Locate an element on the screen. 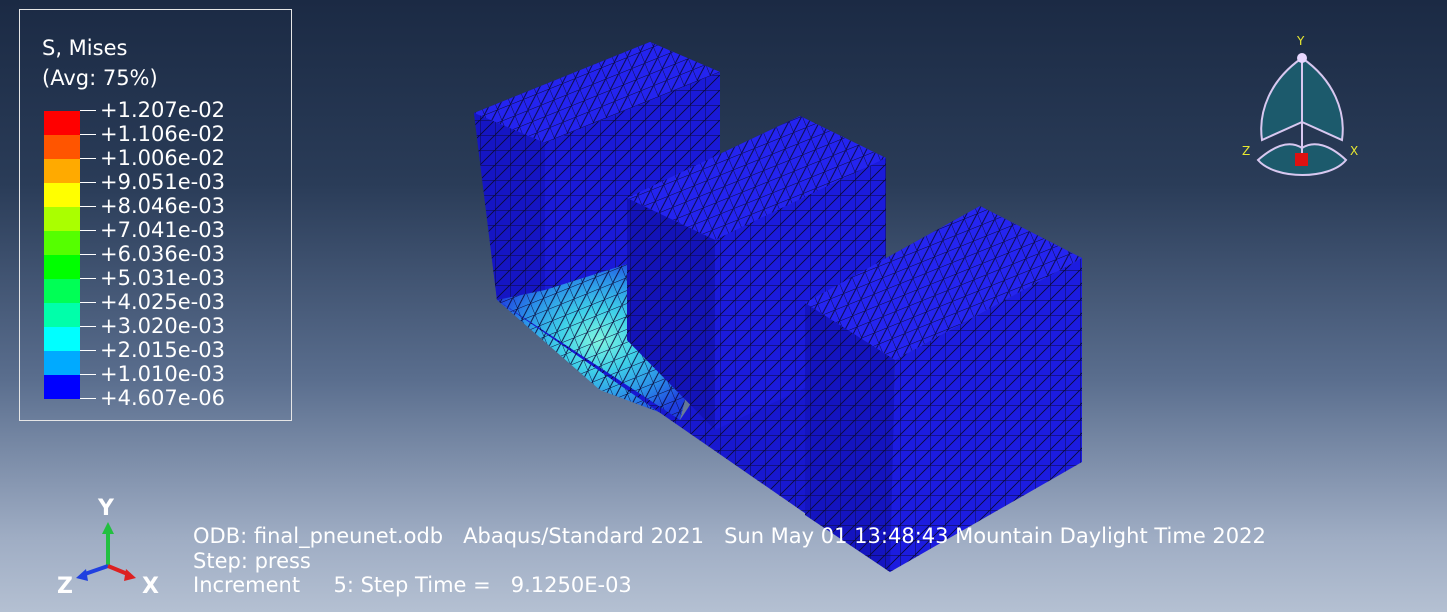  legend-value: +1.010e-03 is located at coordinates (162, 374).